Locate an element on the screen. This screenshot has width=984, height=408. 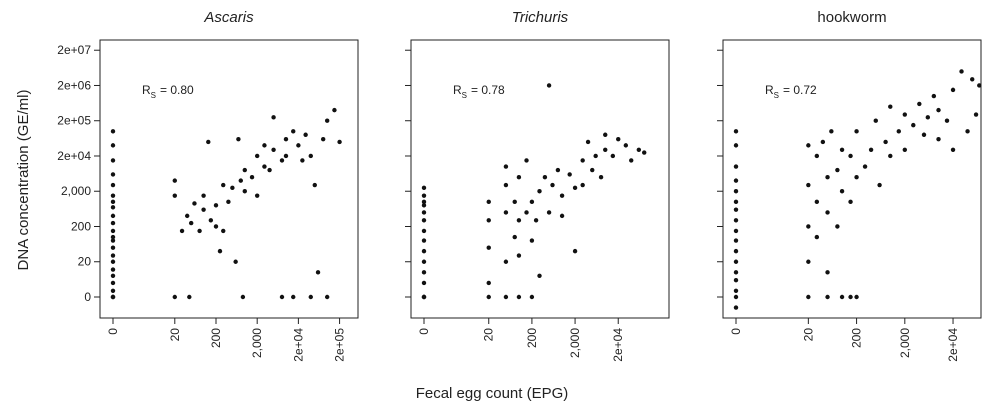
y-tick-label: 2e+05 is located at coordinates (74, 121).